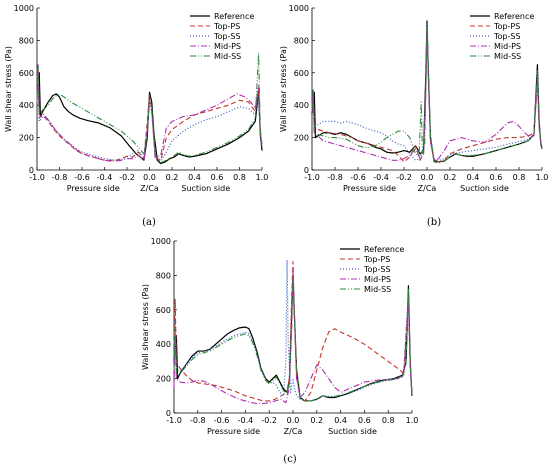  I want to click on series-line-reference, so click(293, 338).